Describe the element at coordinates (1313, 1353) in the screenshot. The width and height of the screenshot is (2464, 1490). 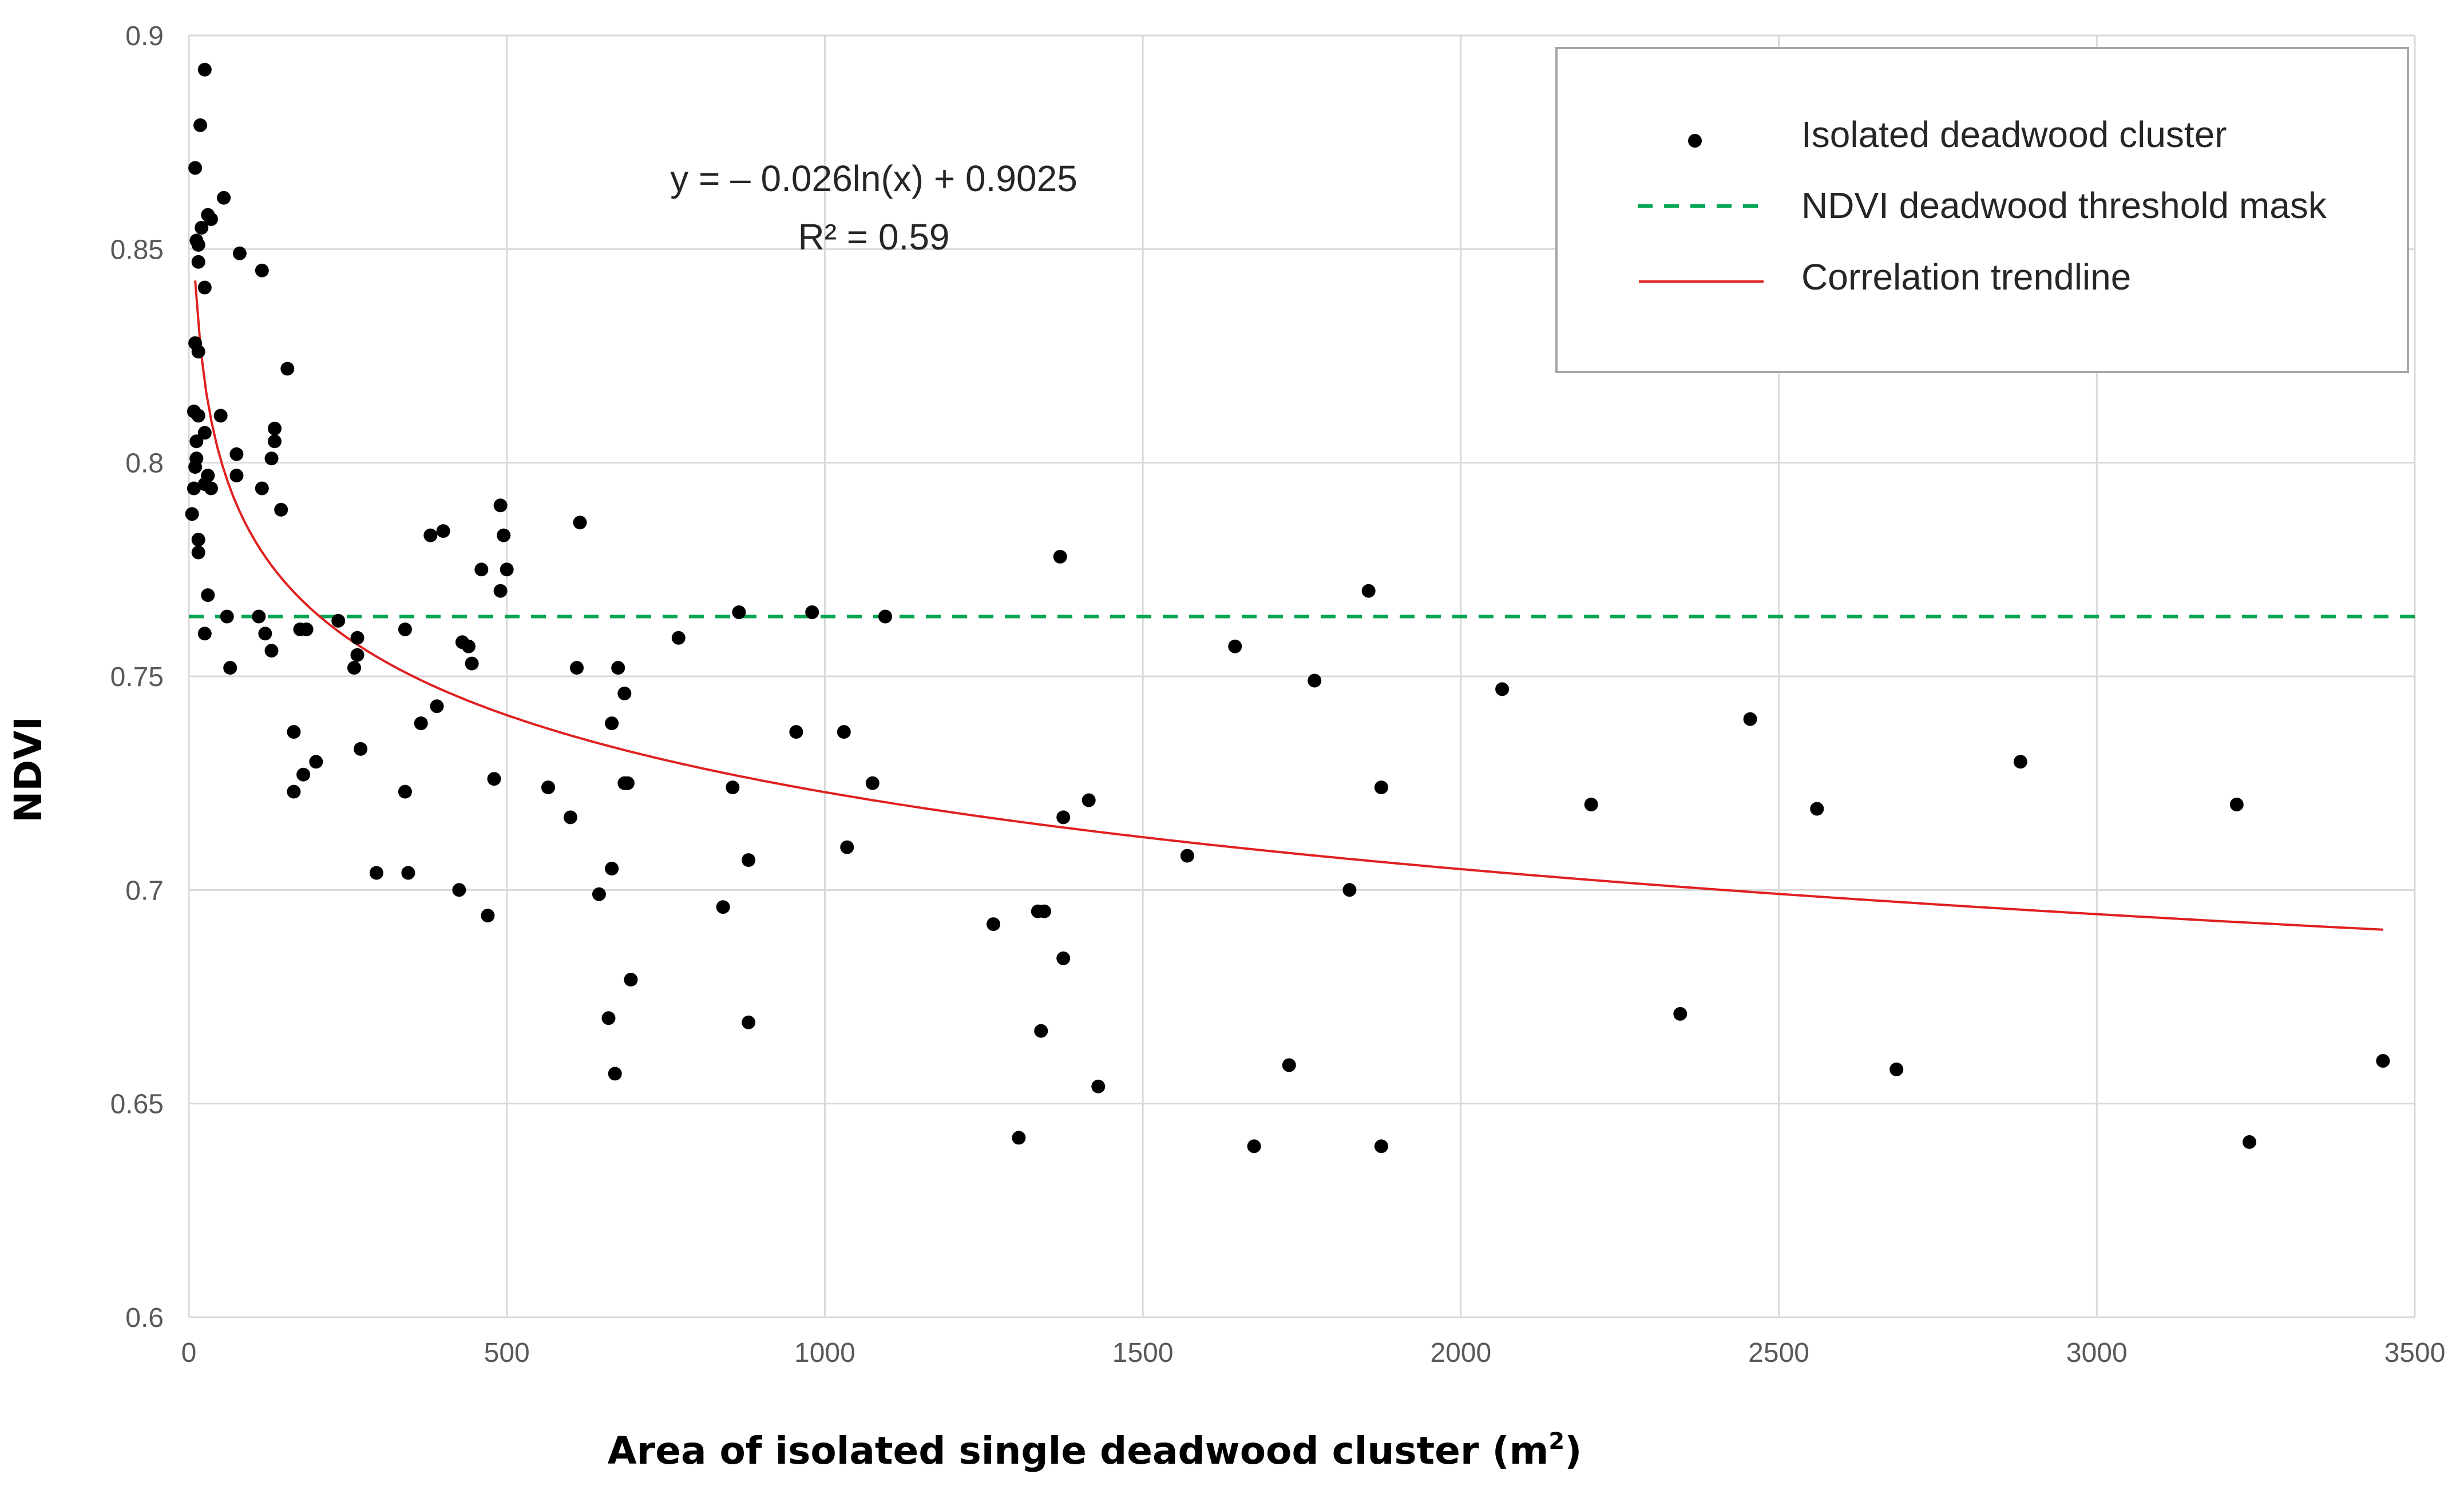
I see `x-tick-labels: 0 500 1000 1500 2000 2500 3000 3500` at that location.